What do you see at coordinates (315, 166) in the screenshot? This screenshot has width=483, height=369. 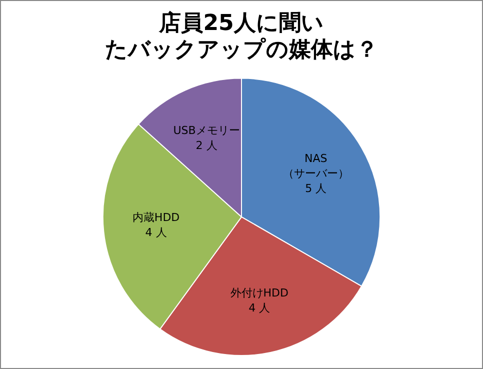 I see `slice-label: NAS （サーバー）` at bounding box center [315, 166].